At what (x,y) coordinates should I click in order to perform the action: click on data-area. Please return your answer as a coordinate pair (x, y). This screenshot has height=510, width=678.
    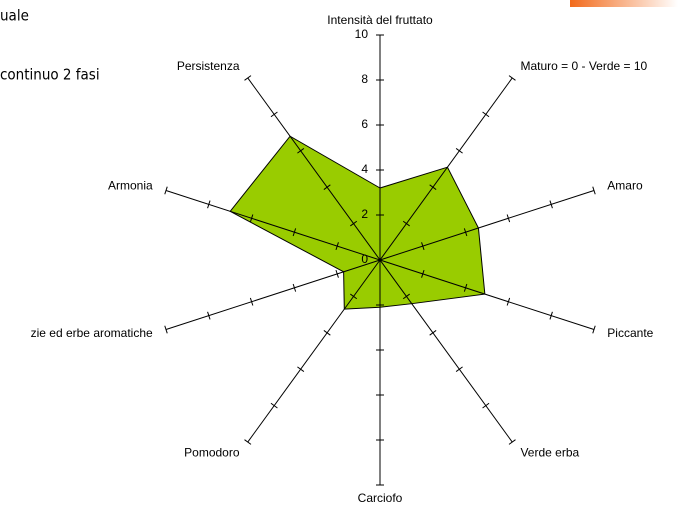
    Looking at the image, I should click on (357, 222).